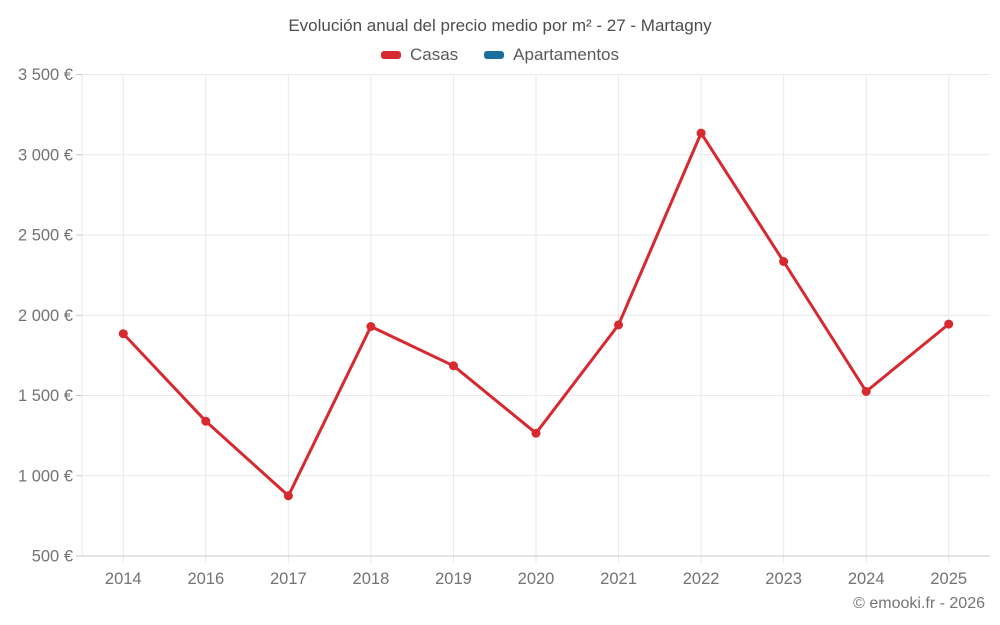  I want to click on legend-label-casas: Casas, so click(434, 54).